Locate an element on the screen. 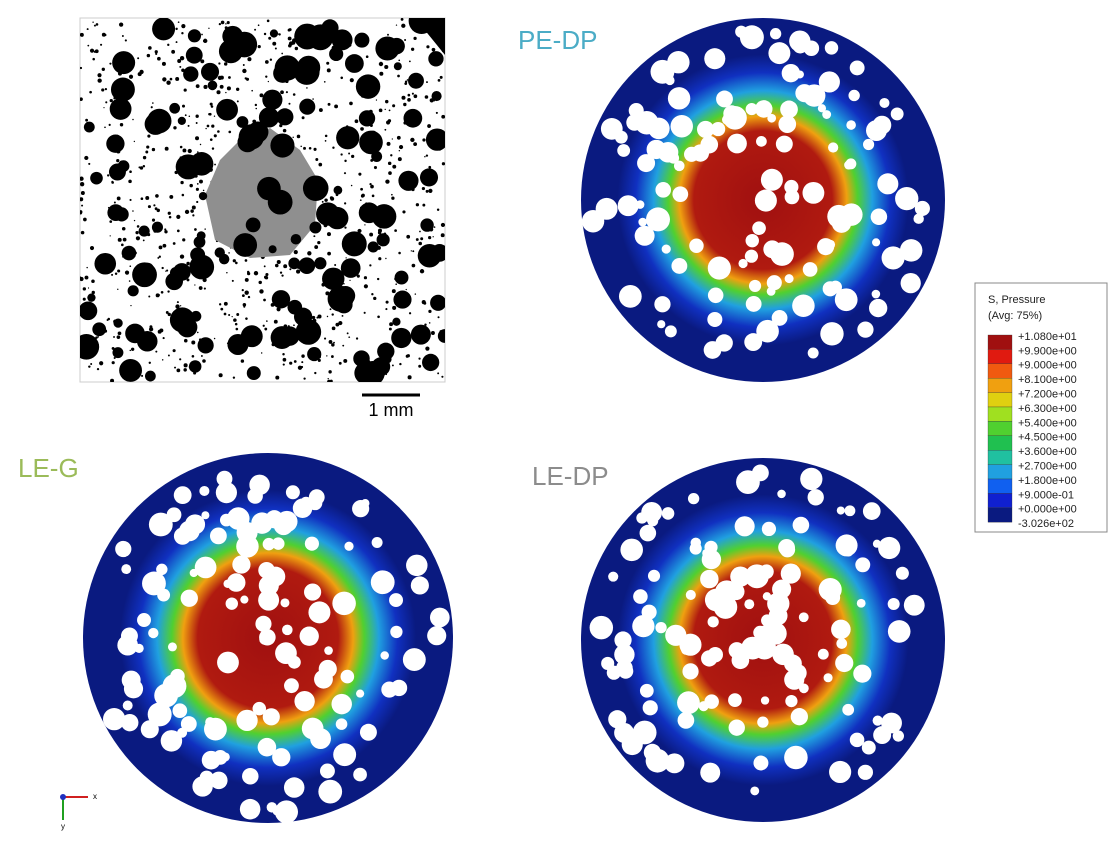 This screenshot has height=850, width=1111. legend-label: +0.000e+00 is located at coordinates (1047, 510).